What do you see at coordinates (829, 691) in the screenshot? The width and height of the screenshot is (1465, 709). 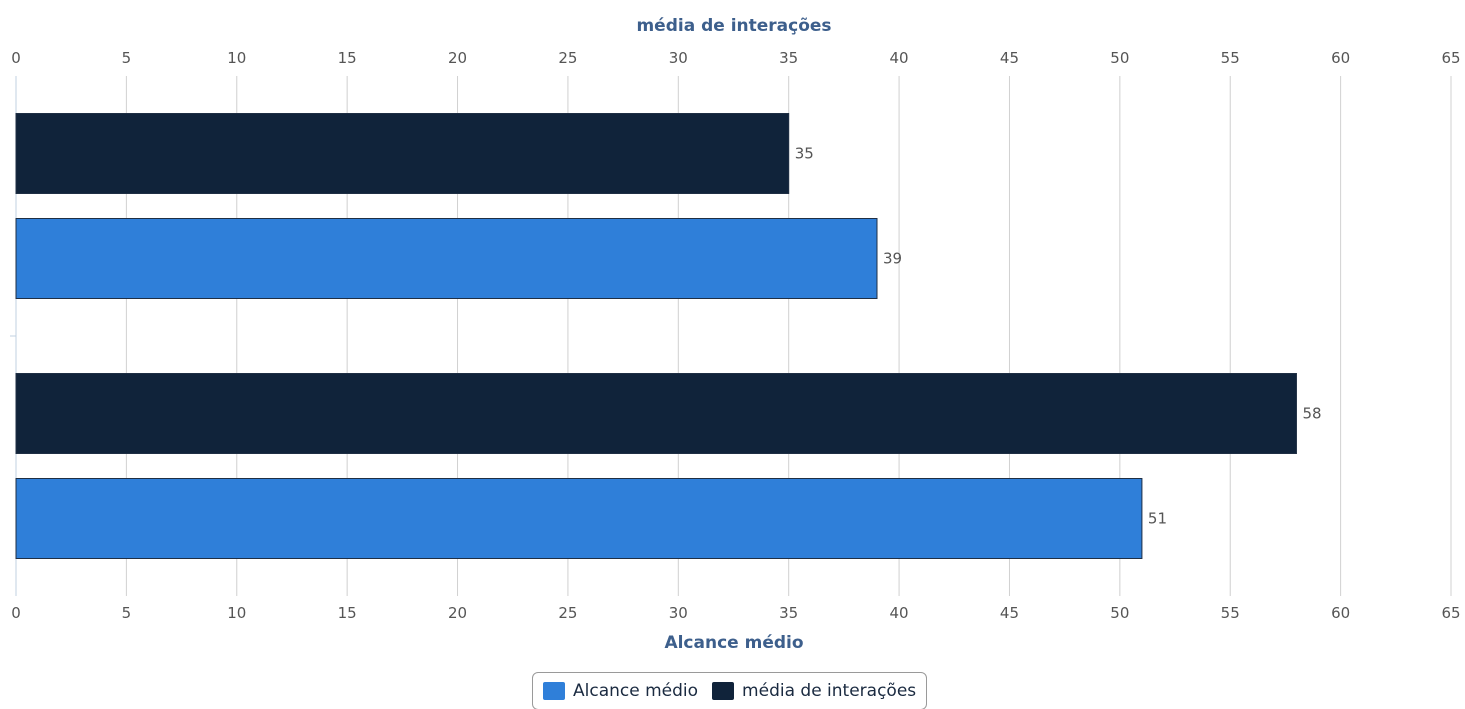 I see `legend-label-media-de-interacoes: média de interações` at bounding box center [829, 691].